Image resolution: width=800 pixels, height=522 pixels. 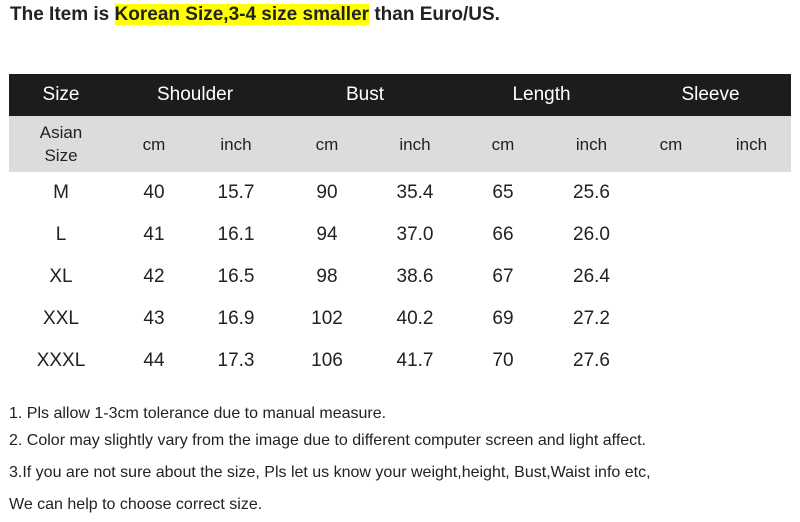 I want to click on measurement-cell: 40, so click(x=154, y=192).